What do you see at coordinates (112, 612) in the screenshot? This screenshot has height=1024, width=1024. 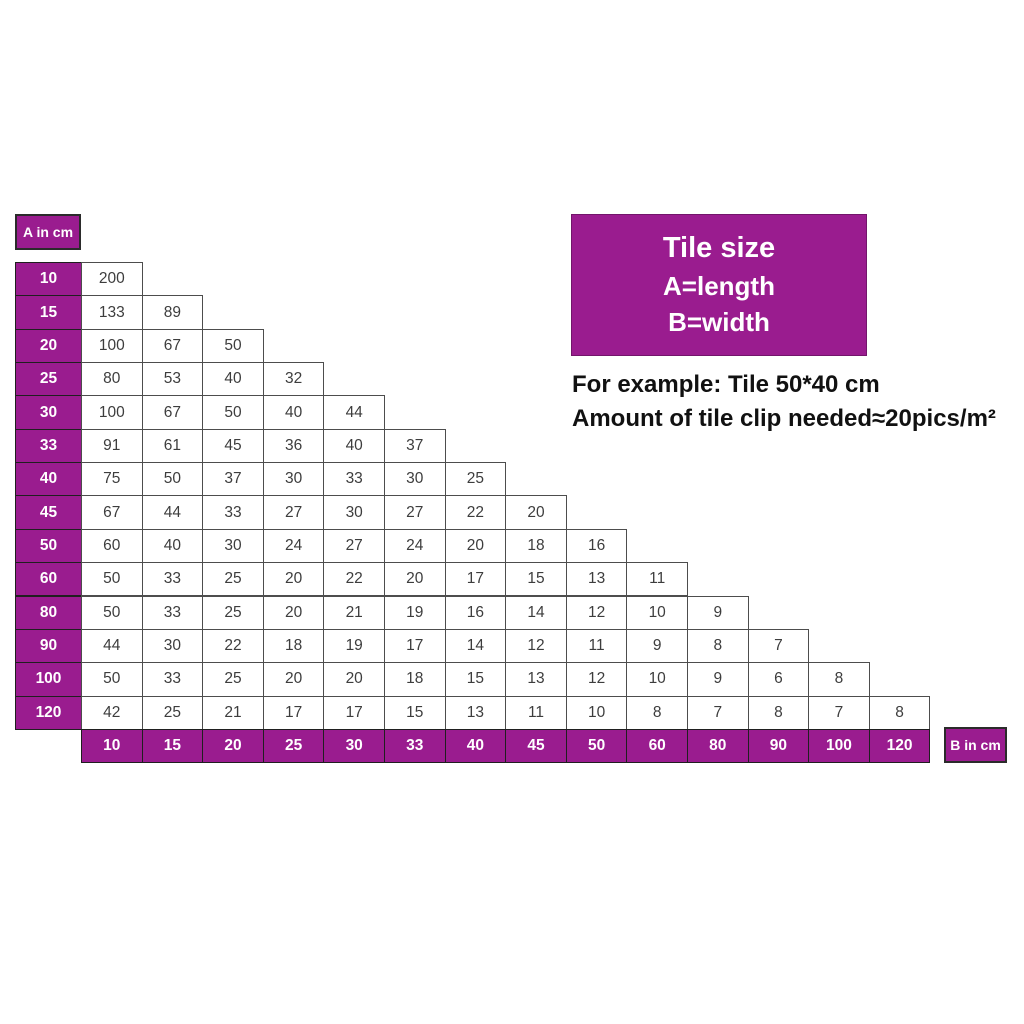 I see `value-cell-a80-b10: 50` at bounding box center [112, 612].